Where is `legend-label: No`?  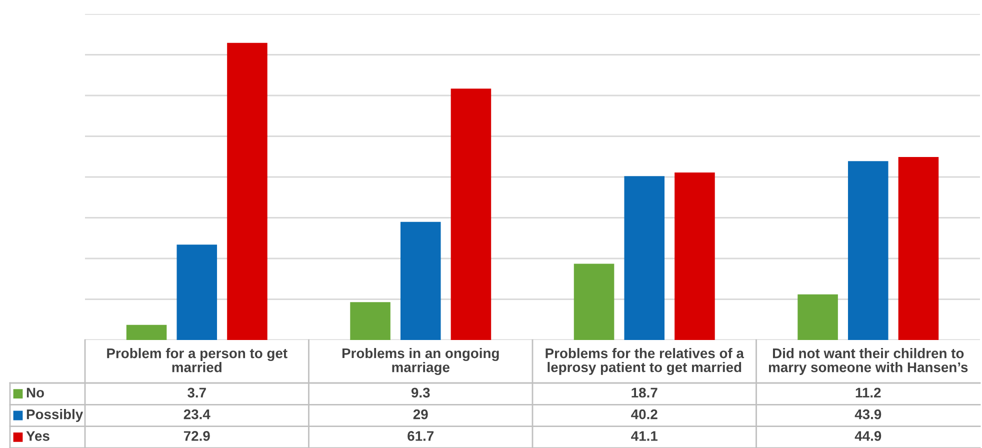
legend-label: No is located at coordinates (35, 393).